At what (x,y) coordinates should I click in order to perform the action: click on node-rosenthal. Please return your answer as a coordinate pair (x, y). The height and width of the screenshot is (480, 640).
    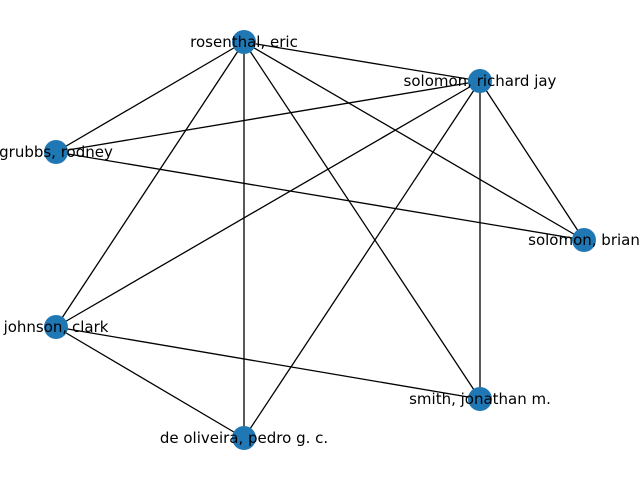
    Looking at the image, I should click on (244, 42).